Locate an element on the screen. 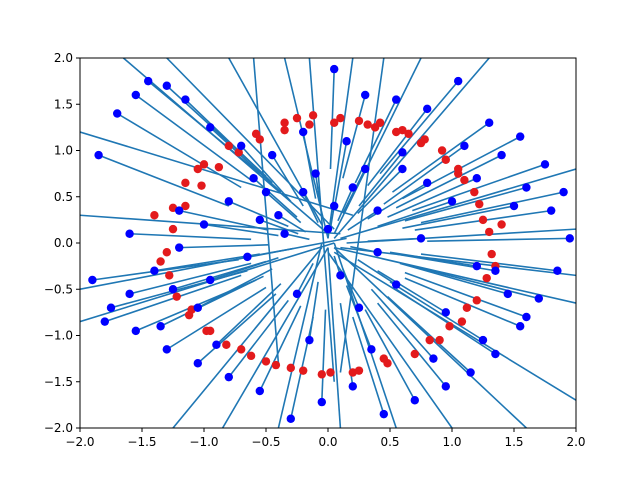 This screenshot has height=480, width=640. y-tick-label-2: −1.0 is located at coordinates (58, 336).